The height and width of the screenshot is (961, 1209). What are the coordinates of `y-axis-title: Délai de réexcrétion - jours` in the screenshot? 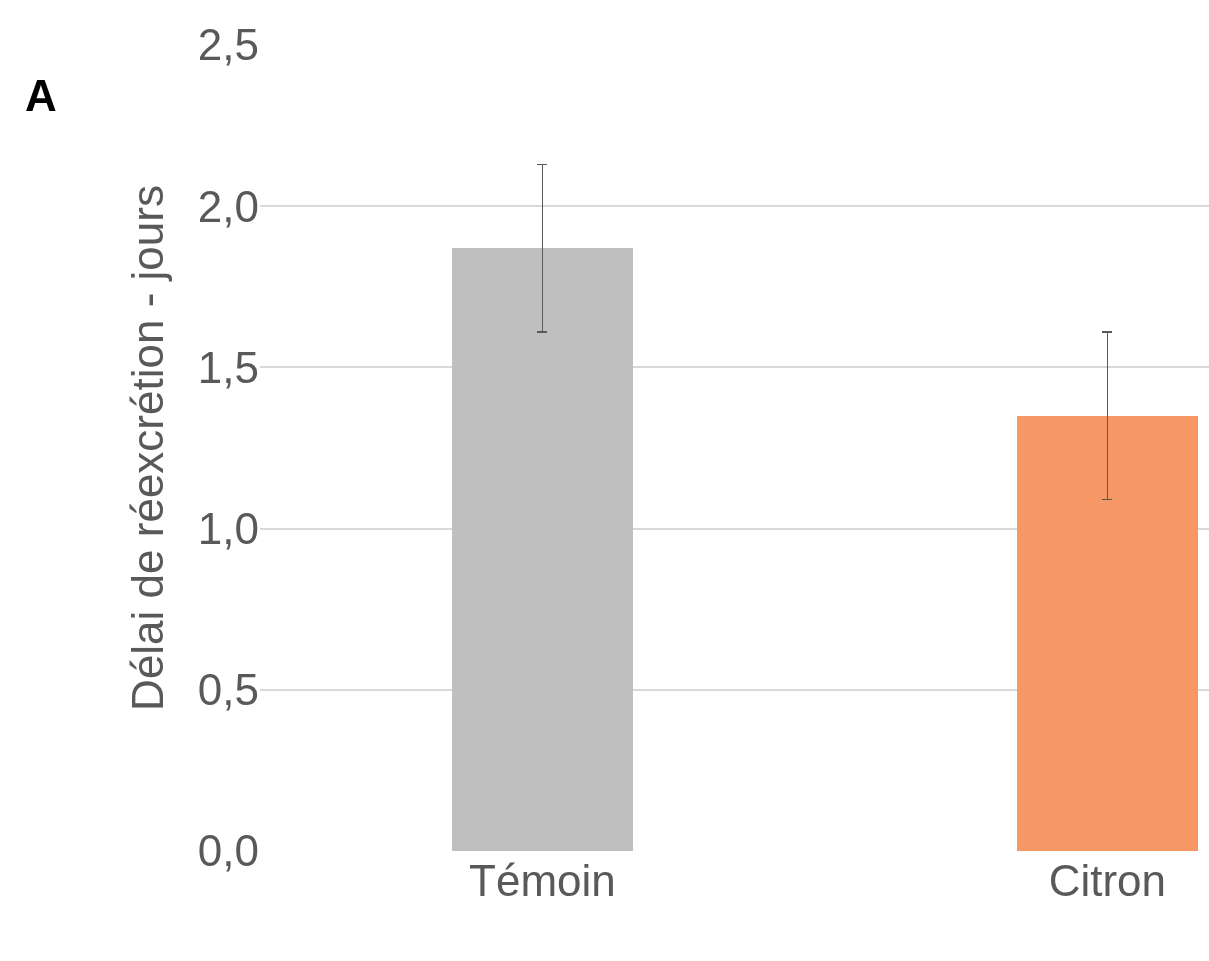 It's located at (147, 448).